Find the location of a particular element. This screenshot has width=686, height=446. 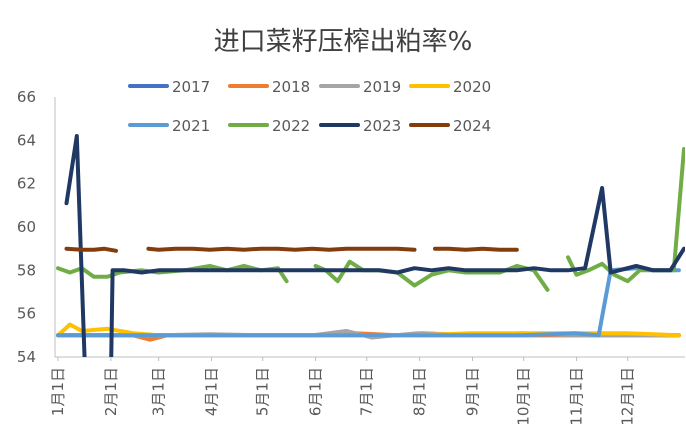

legend: 2017 2018 2019 2020 2021 2022 2023 2024 is located at coordinates (309, 106).